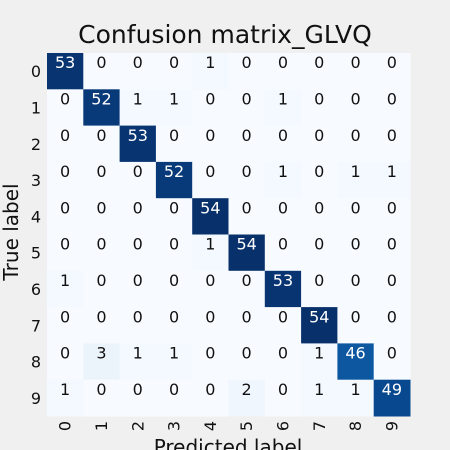 This screenshot has width=450, height=450. I want to click on x-tick-label: 2, so click(137, 426).